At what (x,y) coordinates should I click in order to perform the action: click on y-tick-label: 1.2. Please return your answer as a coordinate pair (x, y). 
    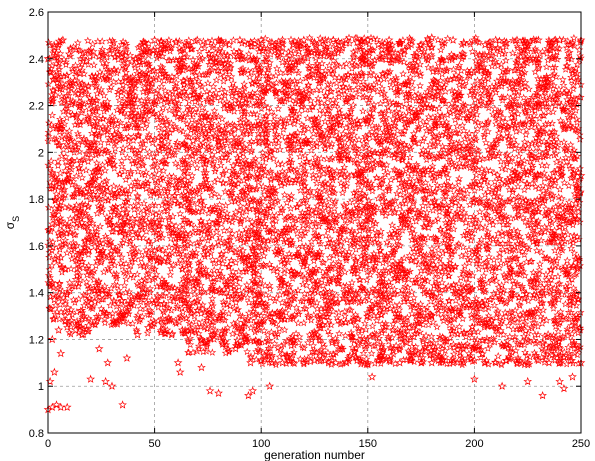
    Looking at the image, I should click on (36, 340).